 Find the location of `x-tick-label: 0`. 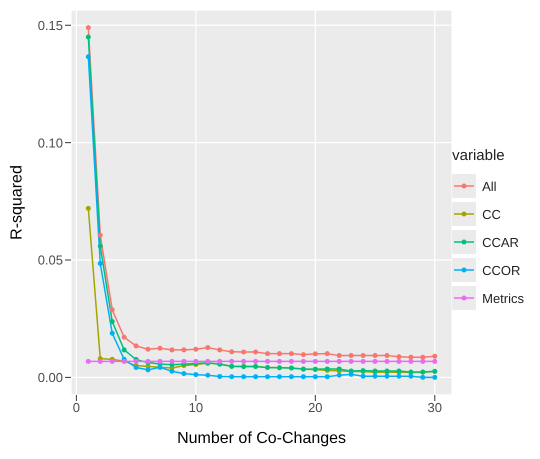

x-tick-label: 0 is located at coordinates (76, 408).